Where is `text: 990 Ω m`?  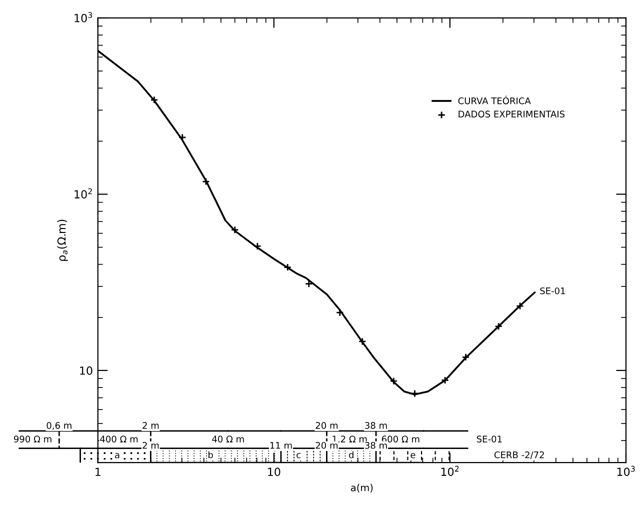 text: 990 Ω m is located at coordinates (33, 439).